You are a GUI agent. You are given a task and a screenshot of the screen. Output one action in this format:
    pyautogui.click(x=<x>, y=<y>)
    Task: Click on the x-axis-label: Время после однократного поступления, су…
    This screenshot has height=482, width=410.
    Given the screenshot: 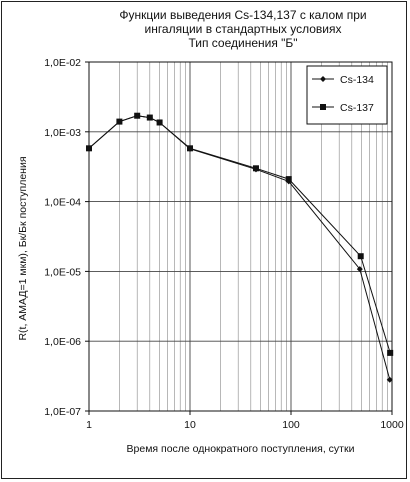 What is the action you would take?
    pyautogui.click(x=241, y=449)
    